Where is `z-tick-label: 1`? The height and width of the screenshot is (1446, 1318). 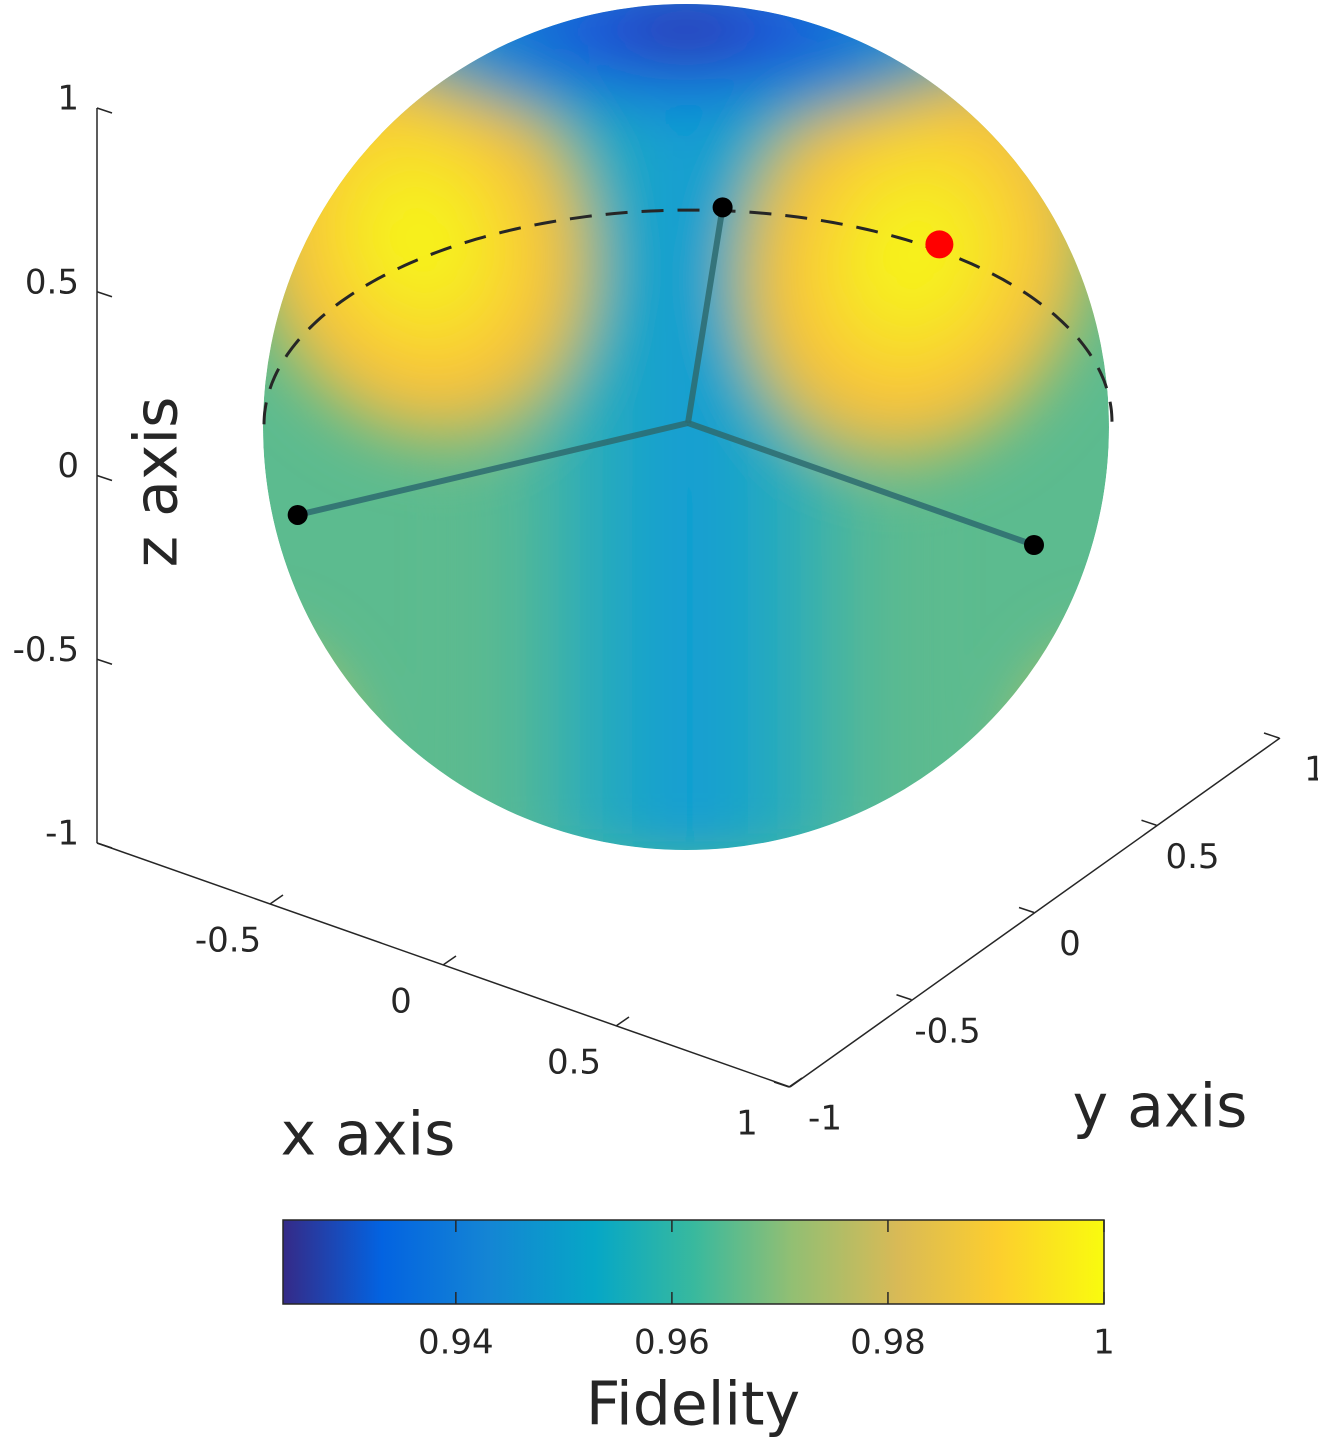 z-tick-label: 1 is located at coordinates (68, 99).